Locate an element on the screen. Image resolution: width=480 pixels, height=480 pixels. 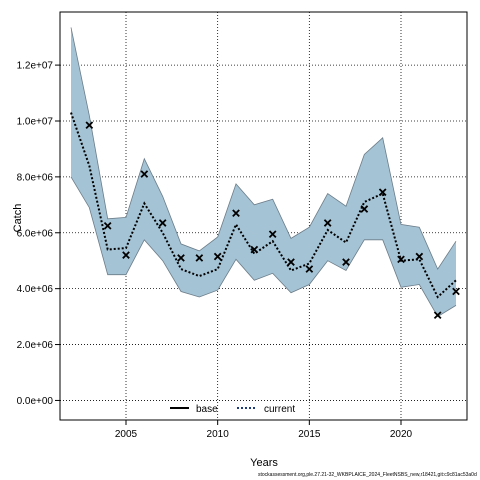
legend-current-label: current is located at coordinates (279, 409).